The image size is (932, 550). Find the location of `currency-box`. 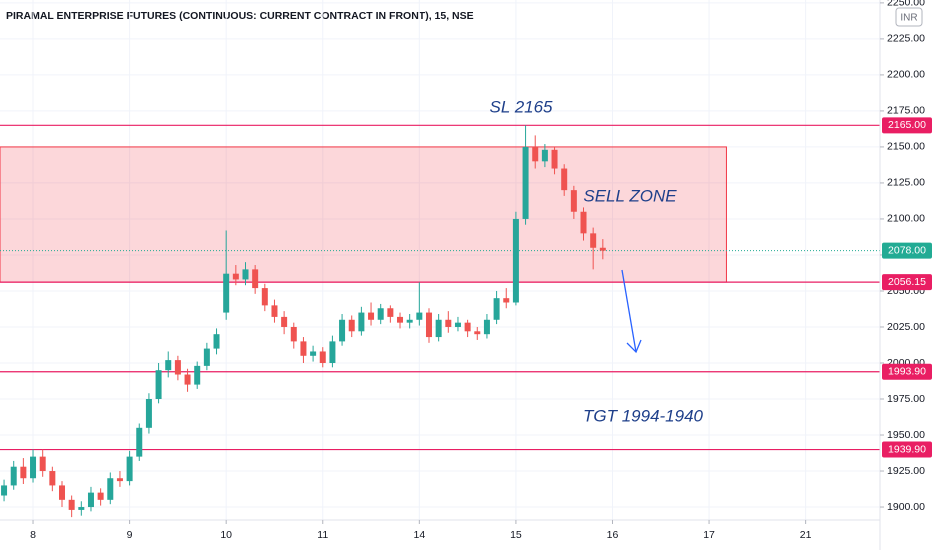

currency-box is located at coordinates (909, 17).